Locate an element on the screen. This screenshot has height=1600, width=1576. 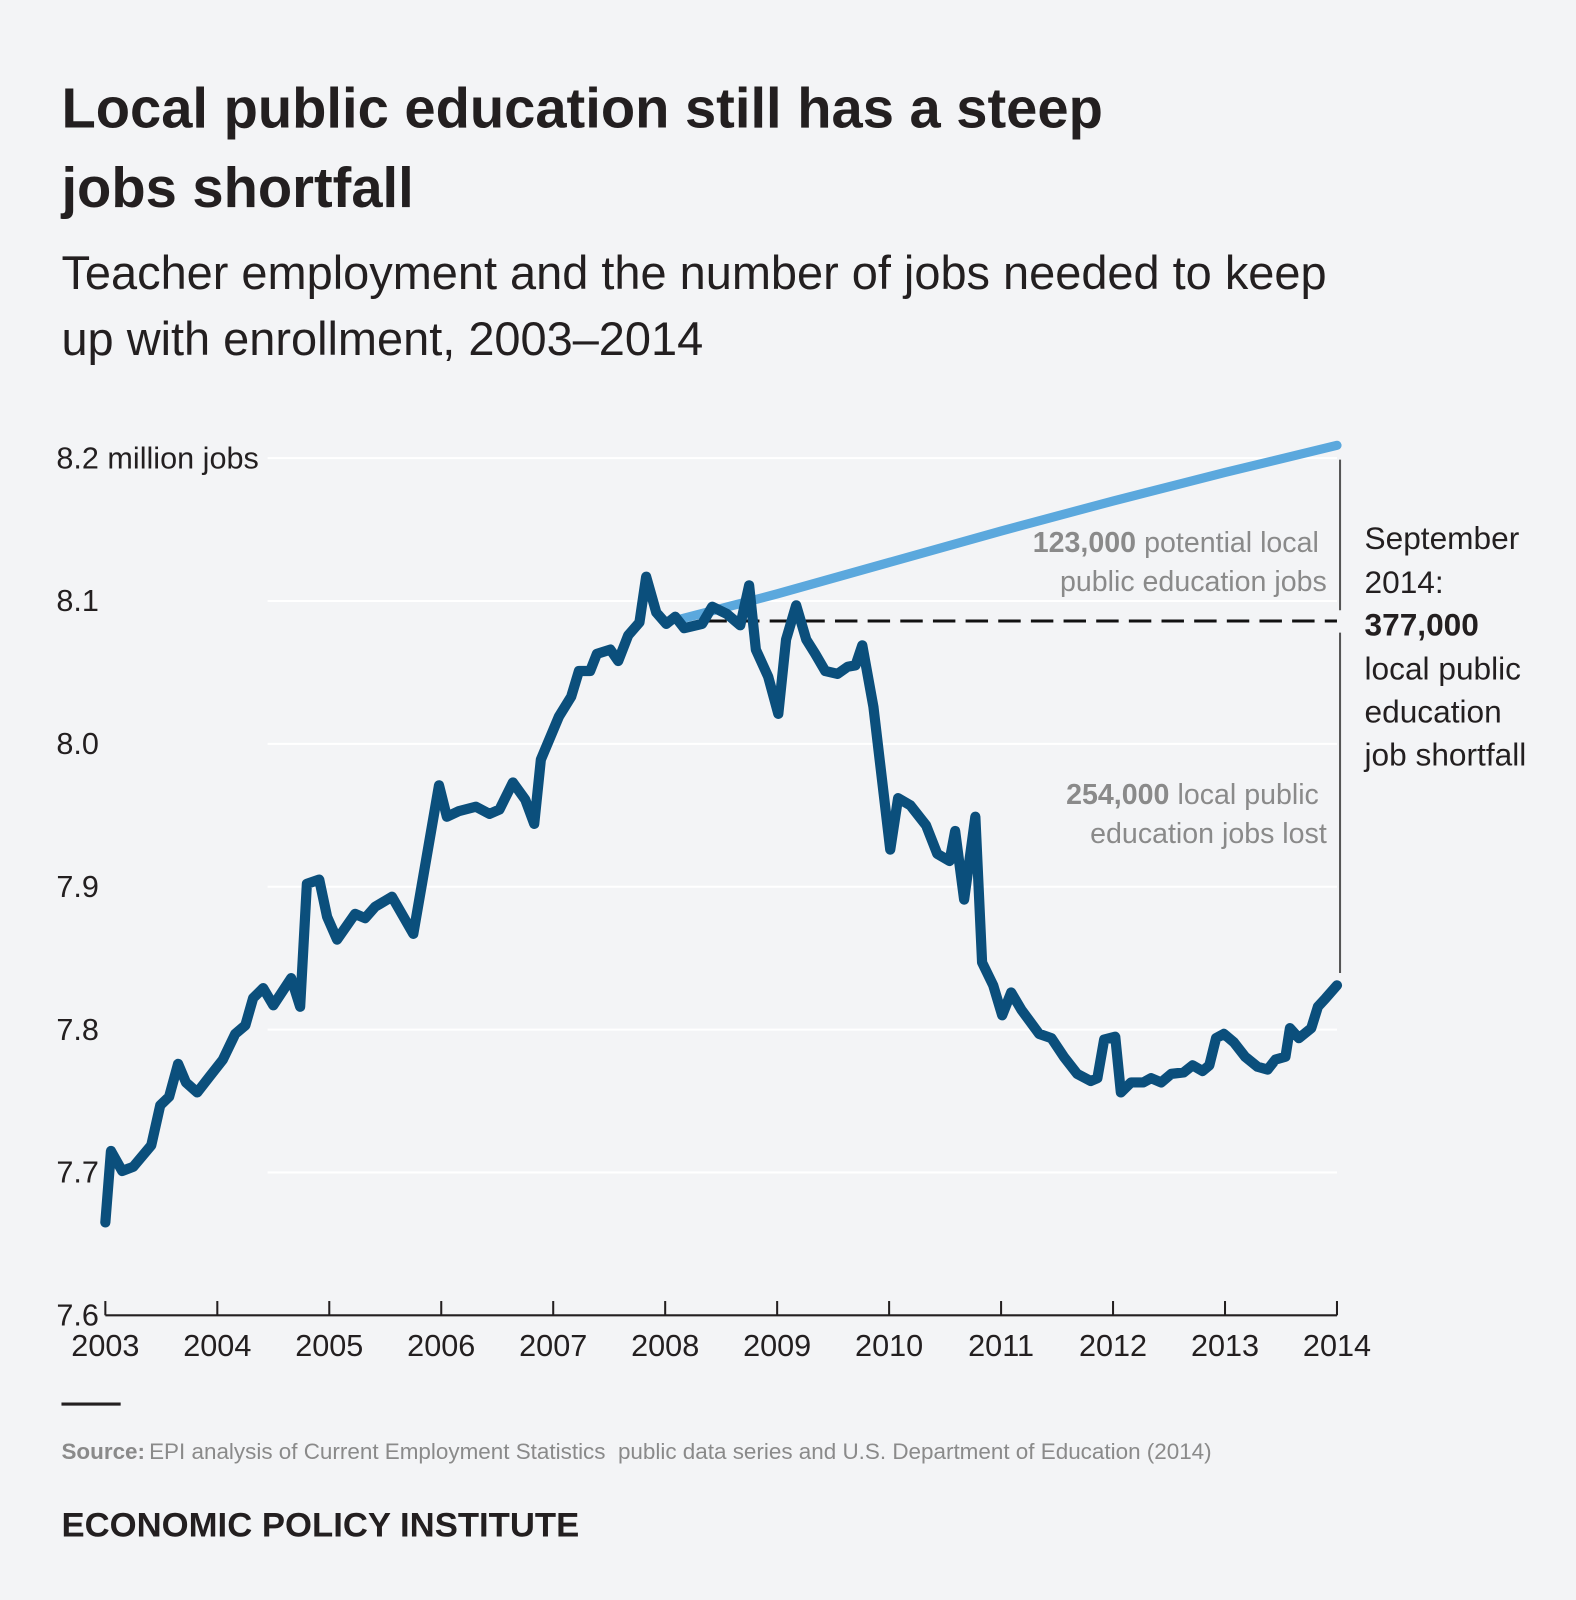
y-tick-label: 7.7 is located at coordinates (77, 1173).